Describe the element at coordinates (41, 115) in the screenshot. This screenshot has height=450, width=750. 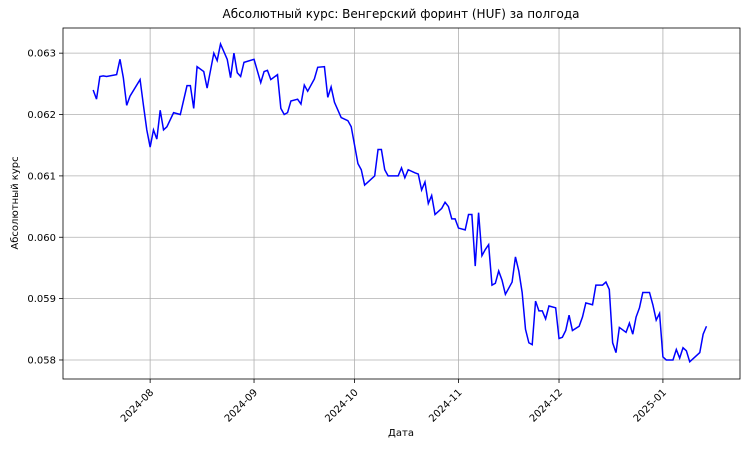
I see `y-tick-label: 0.062` at that location.